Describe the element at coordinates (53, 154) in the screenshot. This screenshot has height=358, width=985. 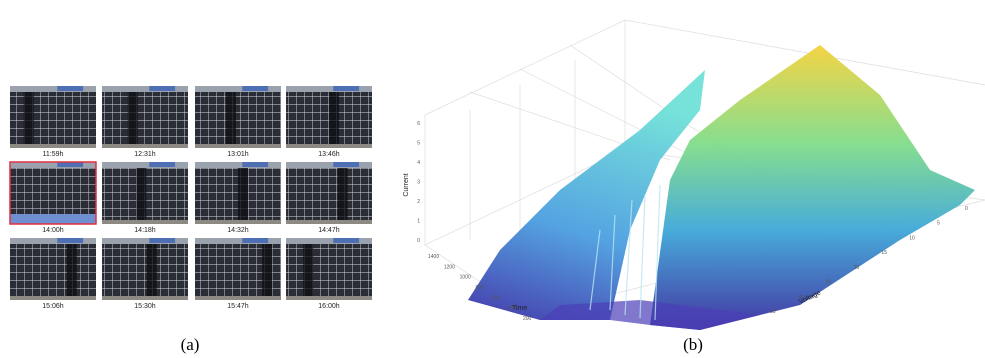
I see `frame-time: 11:59h` at that location.